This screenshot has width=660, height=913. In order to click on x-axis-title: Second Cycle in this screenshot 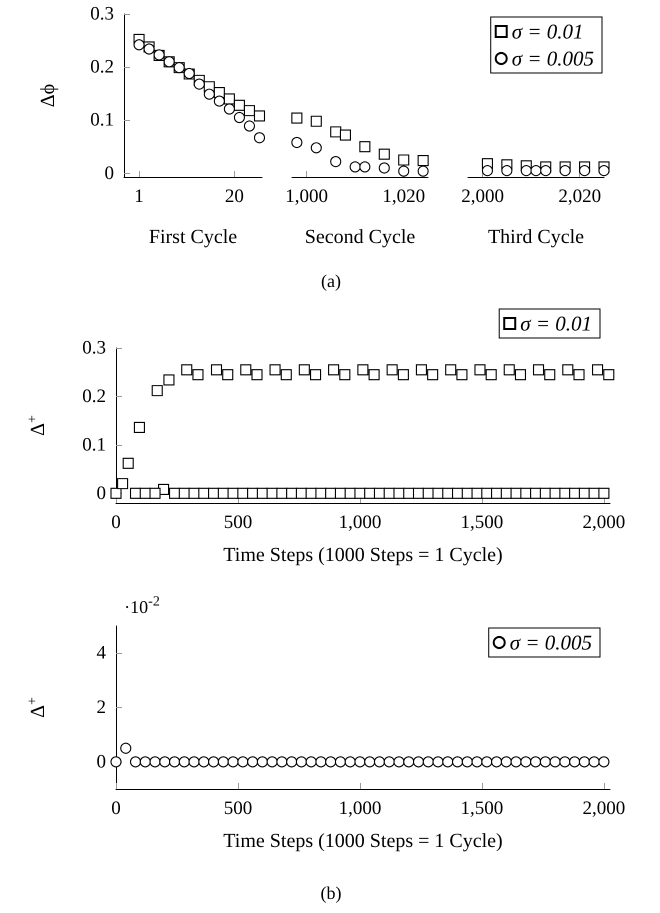, I will do `click(360, 237)`.